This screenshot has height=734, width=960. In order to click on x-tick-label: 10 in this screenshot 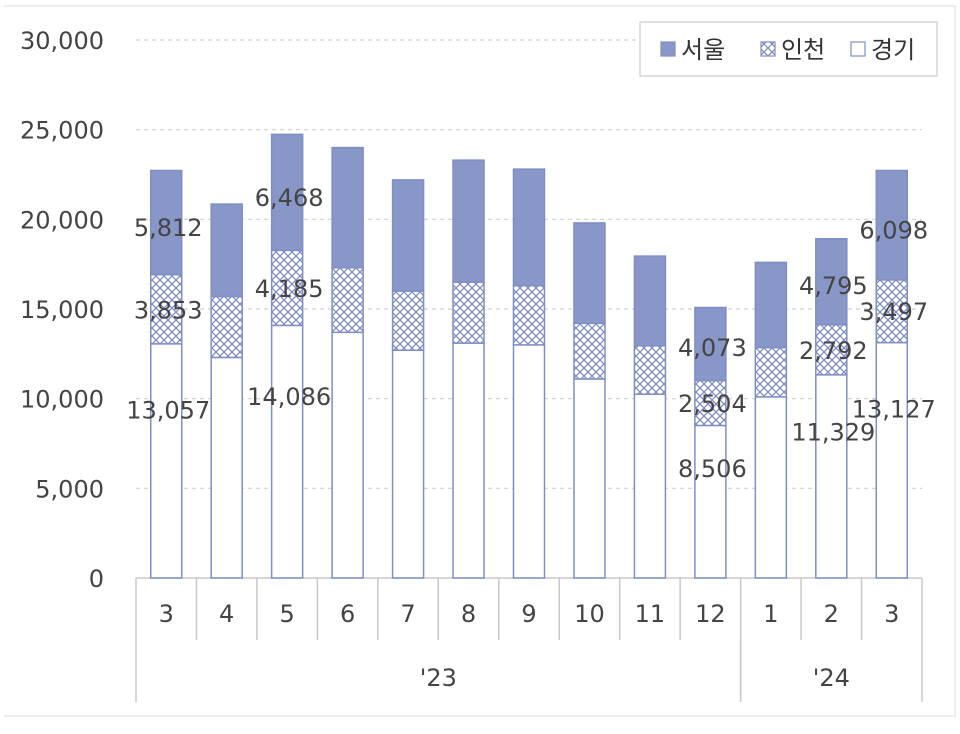, I will do `click(589, 614)`.